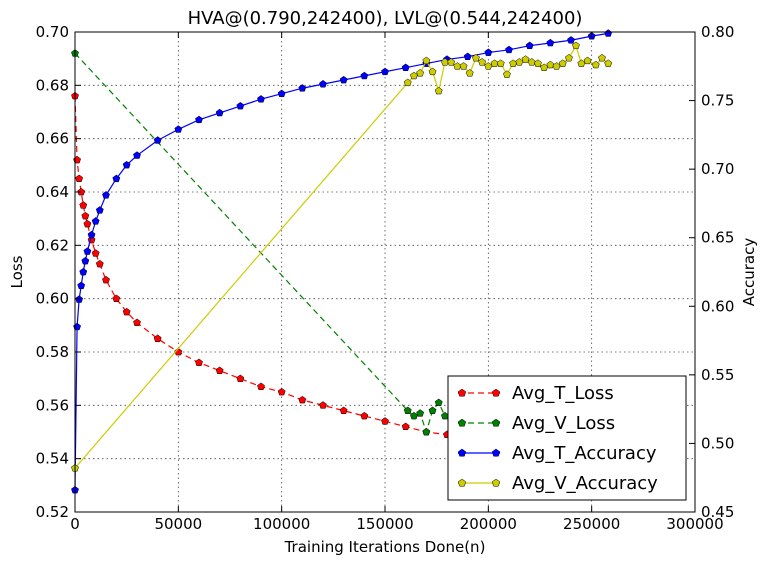  What do you see at coordinates (496, 392) in the screenshot?
I see `legend-marker-avg-t-loss` at bounding box center [496, 392].